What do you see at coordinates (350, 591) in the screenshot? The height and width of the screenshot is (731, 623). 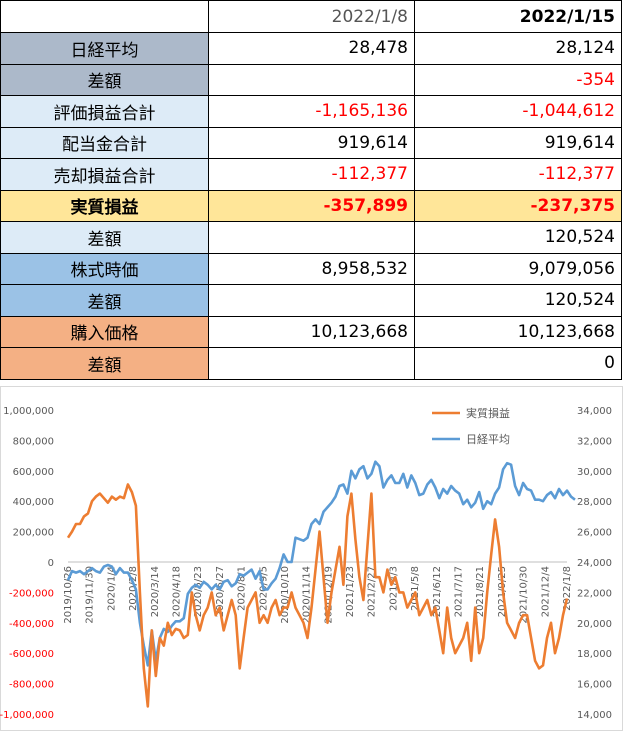 I see `x-axis-tick-label: 2021/1/23` at bounding box center [350, 591].